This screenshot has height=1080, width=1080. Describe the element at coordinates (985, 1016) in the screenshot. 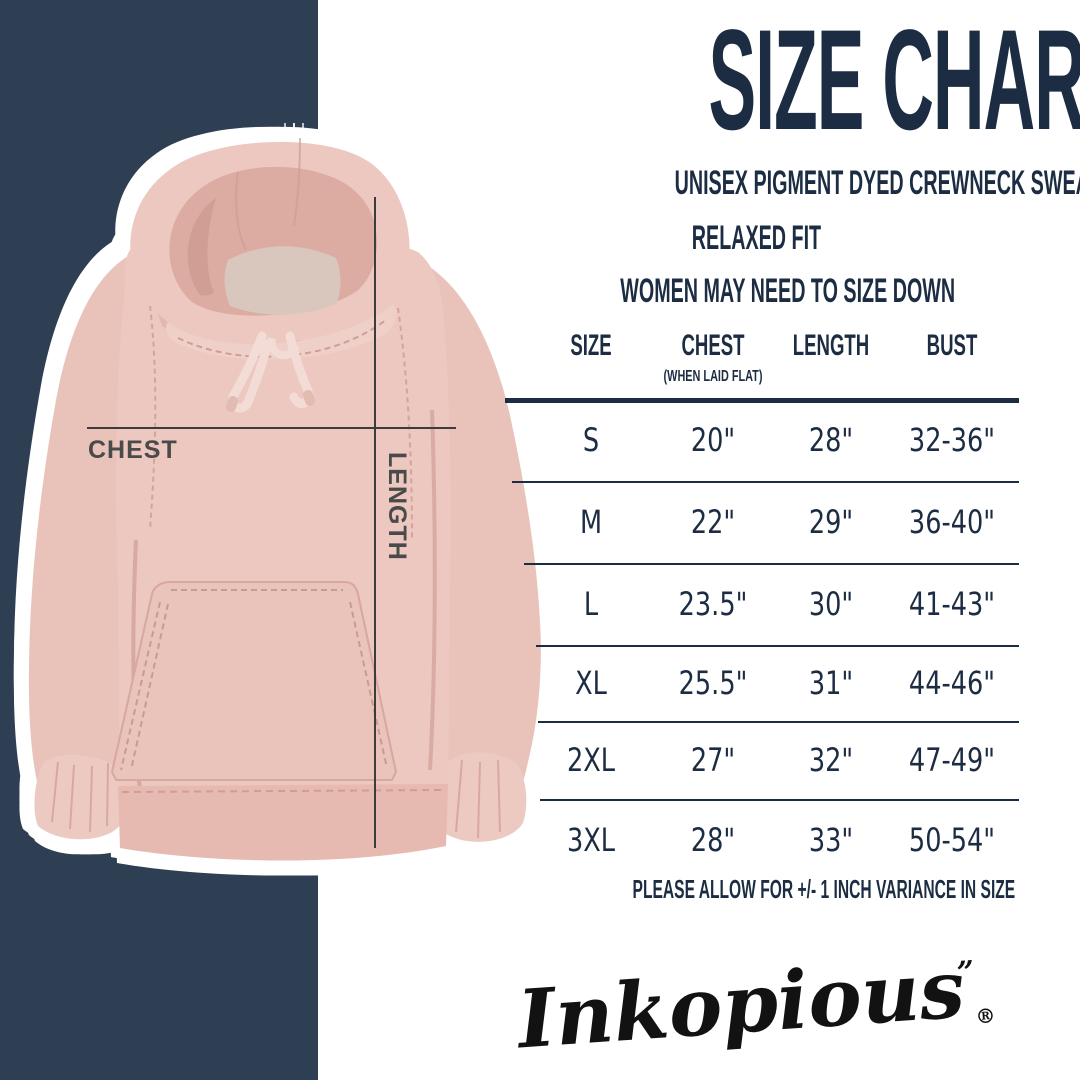

I see `registered-trademark-icon: ®` at that location.